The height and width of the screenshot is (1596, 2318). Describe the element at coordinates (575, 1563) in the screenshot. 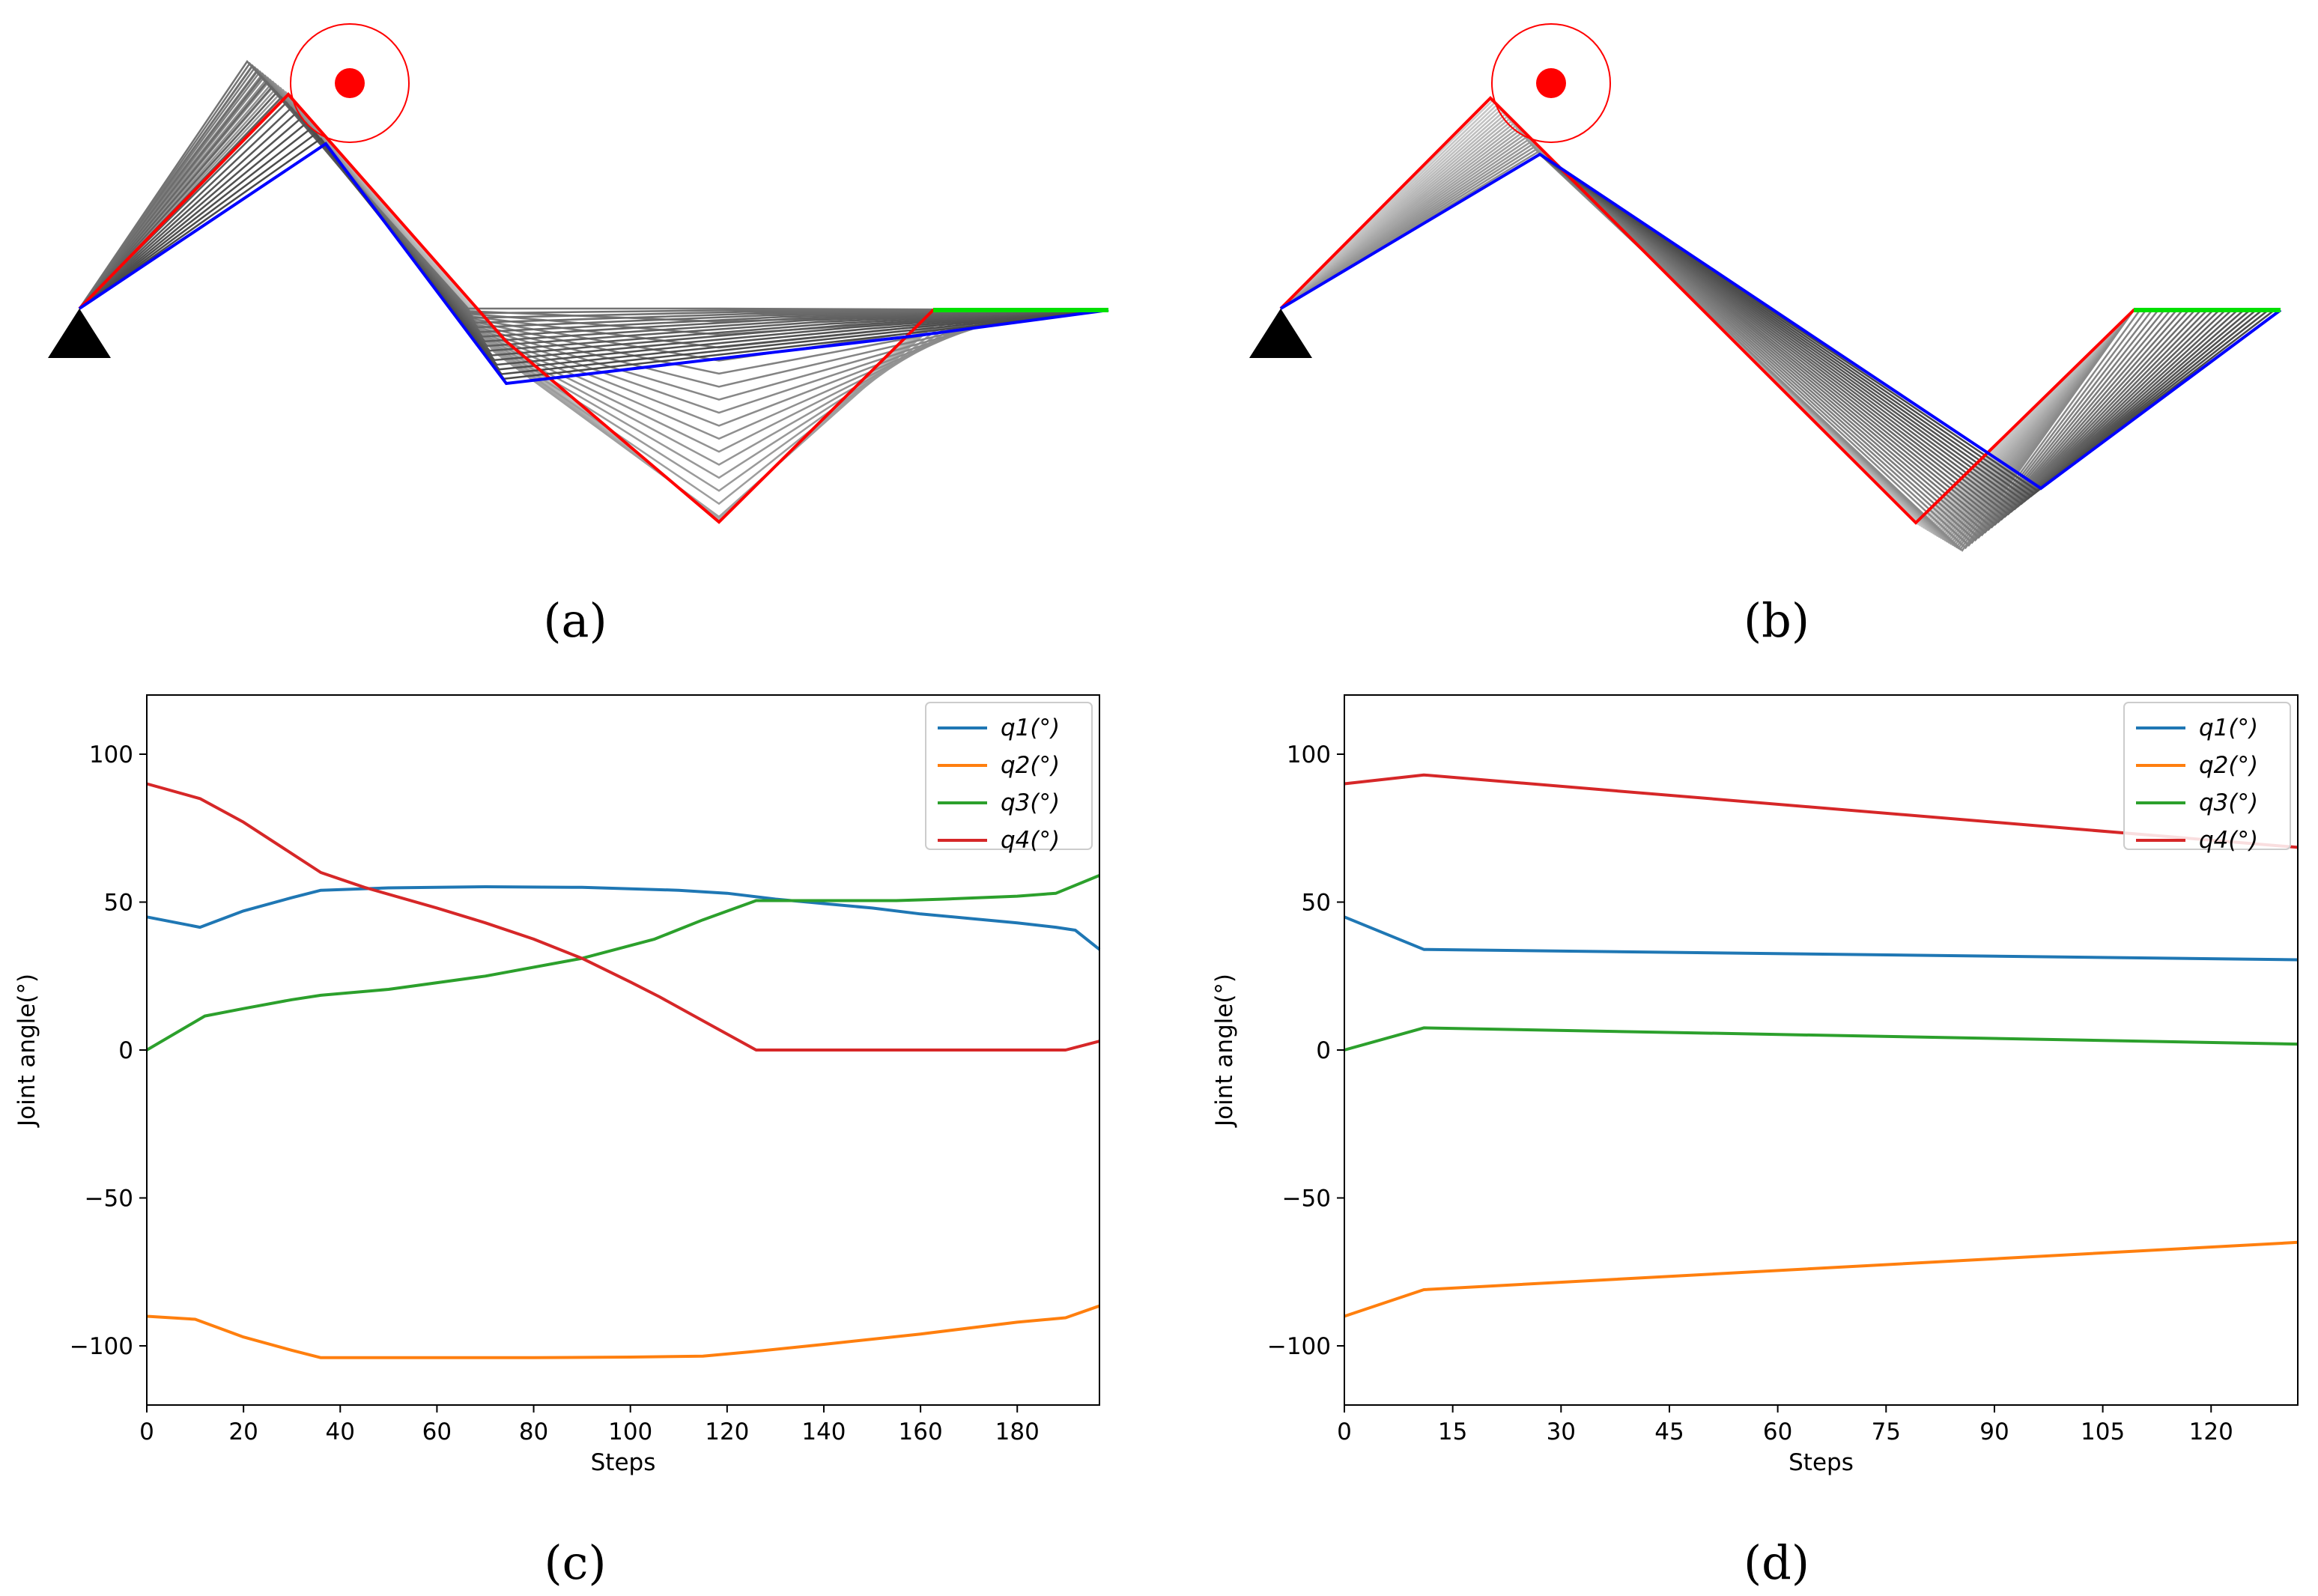

I see `panel-label-c: (c)` at that location.